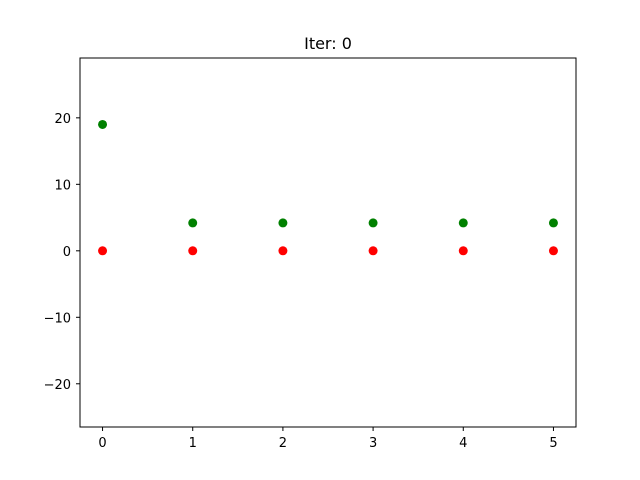 The width and height of the screenshot is (640, 480). I want to click on chart-title: Iter: 0, so click(328, 43).